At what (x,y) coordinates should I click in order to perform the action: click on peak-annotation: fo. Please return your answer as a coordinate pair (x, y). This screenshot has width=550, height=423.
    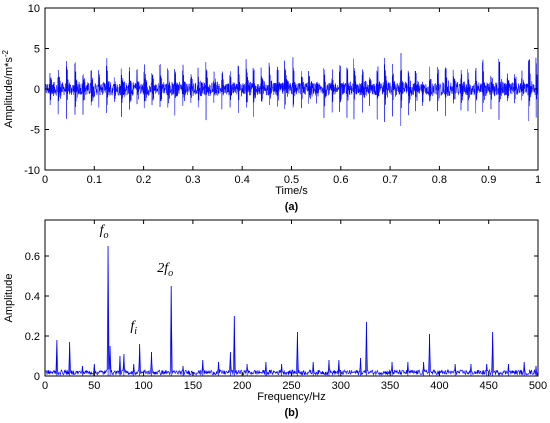
    Looking at the image, I should click on (104, 232).